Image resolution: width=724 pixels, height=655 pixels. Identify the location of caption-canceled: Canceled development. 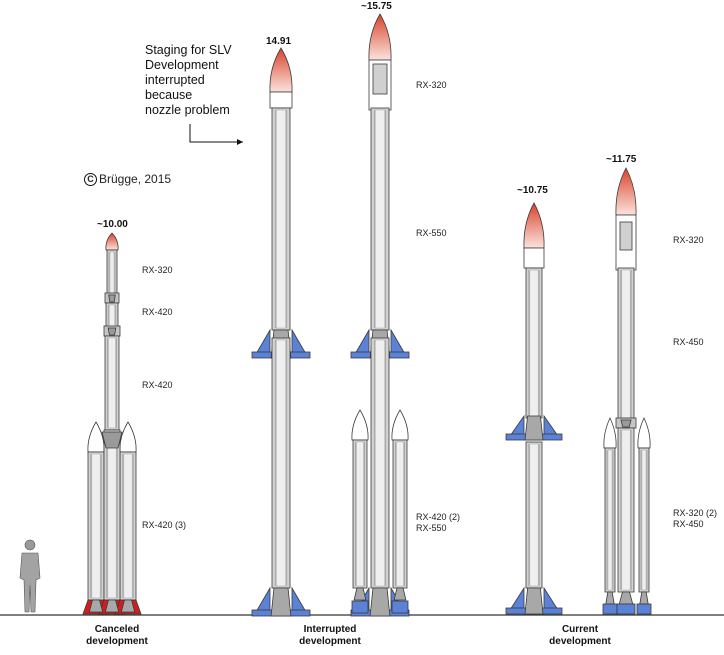
(117, 635).